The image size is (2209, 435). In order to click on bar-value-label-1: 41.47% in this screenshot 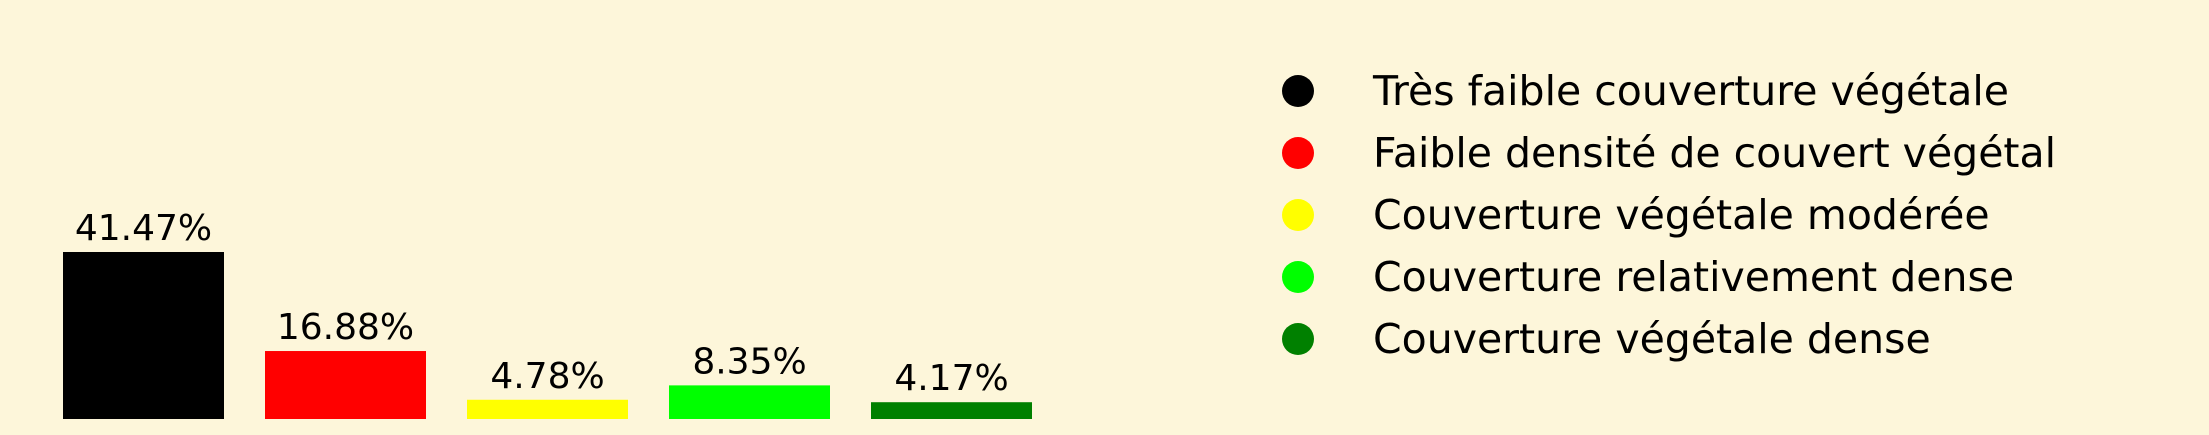, I will do `click(143, 228)`.